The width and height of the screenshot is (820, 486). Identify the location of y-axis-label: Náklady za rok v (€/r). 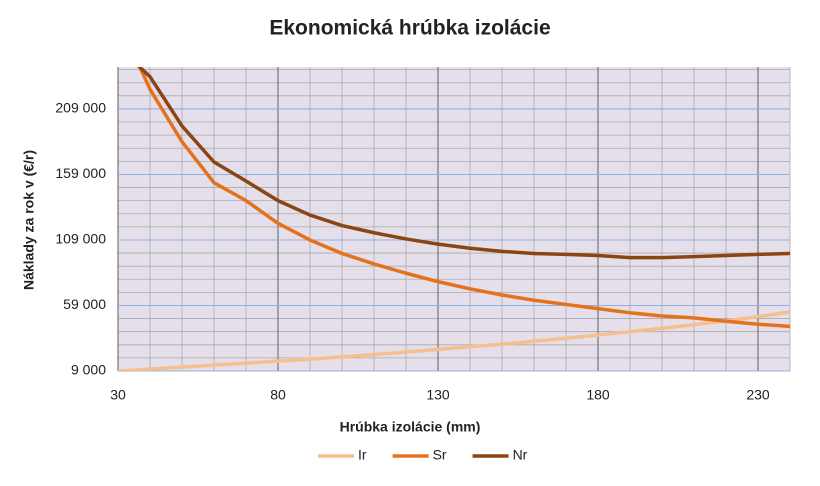
(29, 220).